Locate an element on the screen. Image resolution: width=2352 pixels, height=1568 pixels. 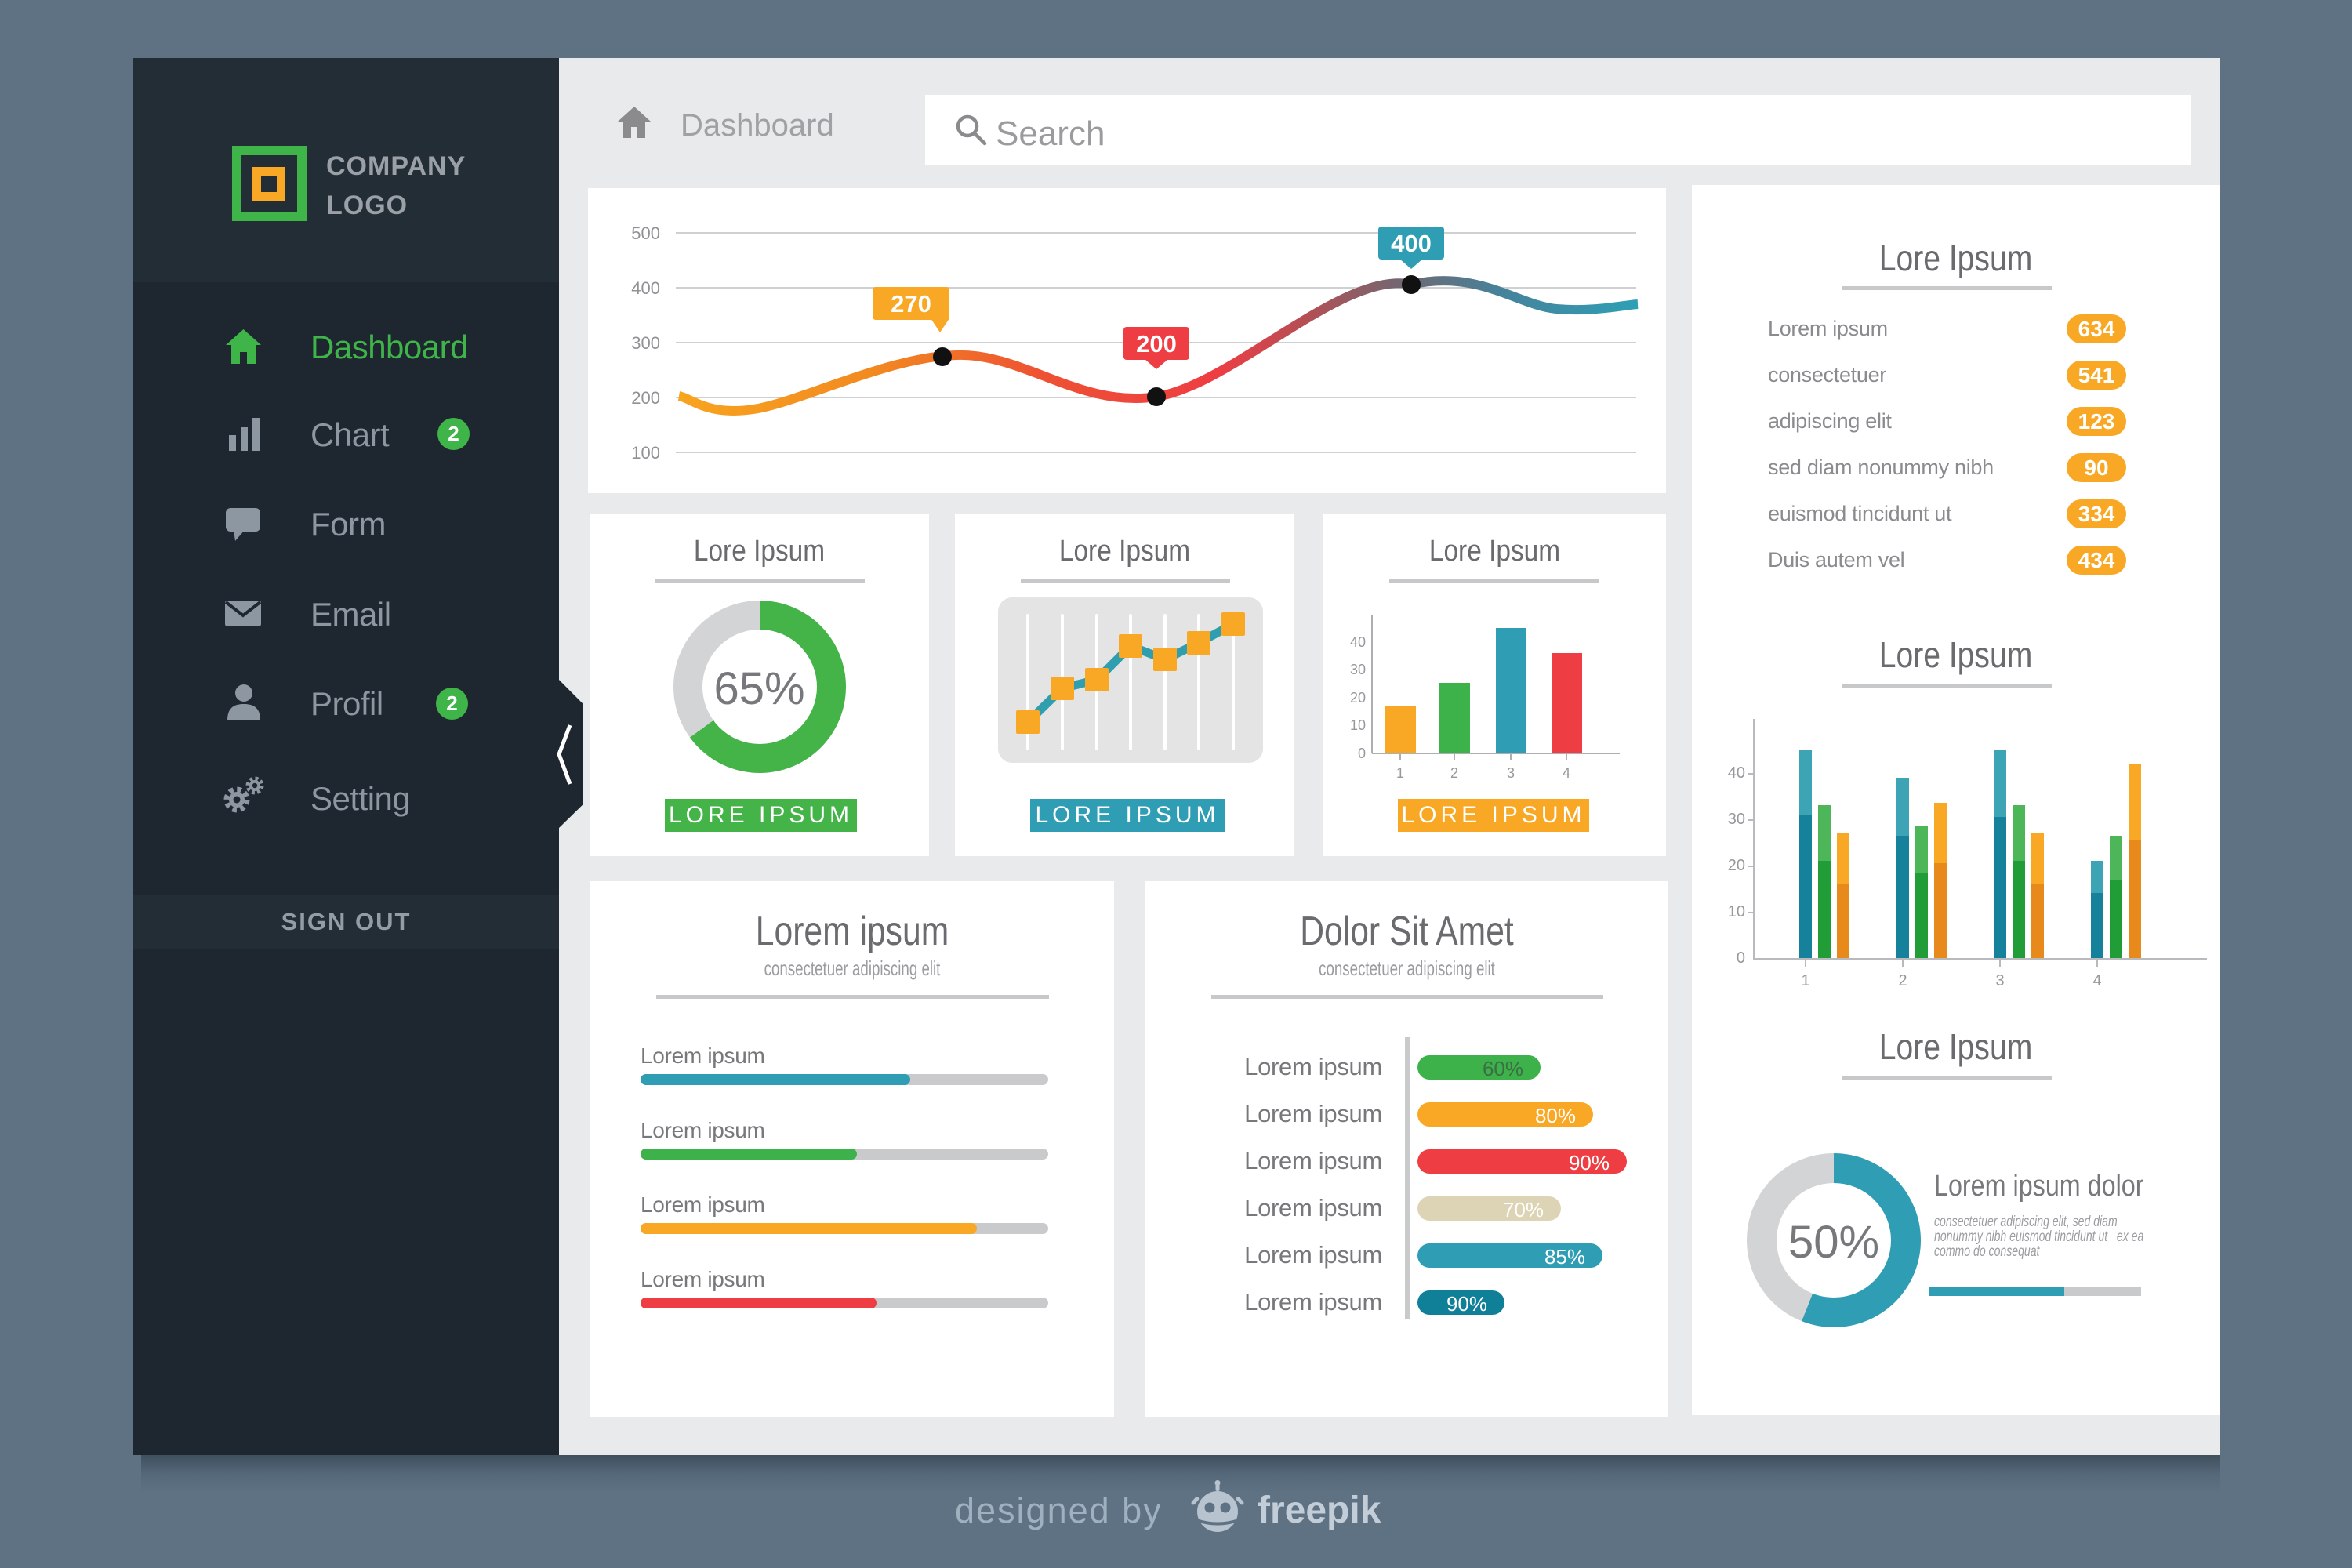
svg-text: 0 is located at coordinates (1362, 753).